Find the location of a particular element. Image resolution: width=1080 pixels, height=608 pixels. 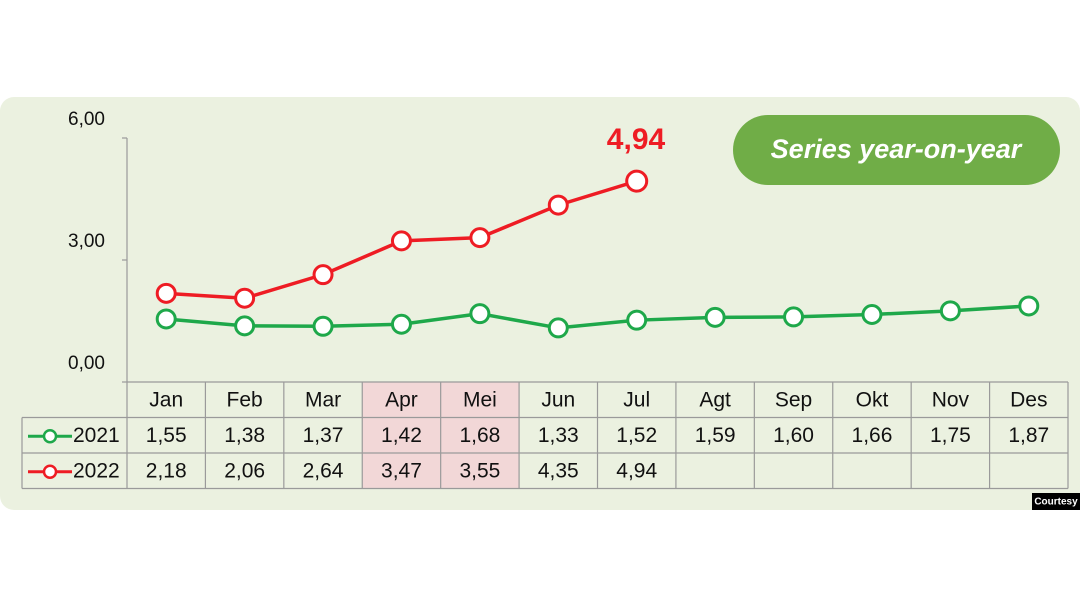

legend-label: 2021 is located at coordinates (96, 435).